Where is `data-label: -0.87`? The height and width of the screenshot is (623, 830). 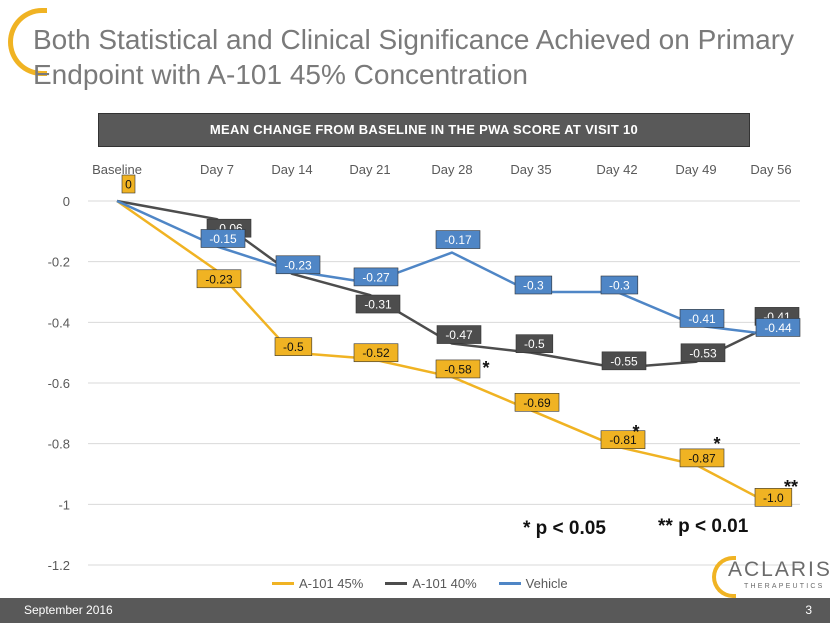
data-label: -0.87 is located at coordinates (702, 458).